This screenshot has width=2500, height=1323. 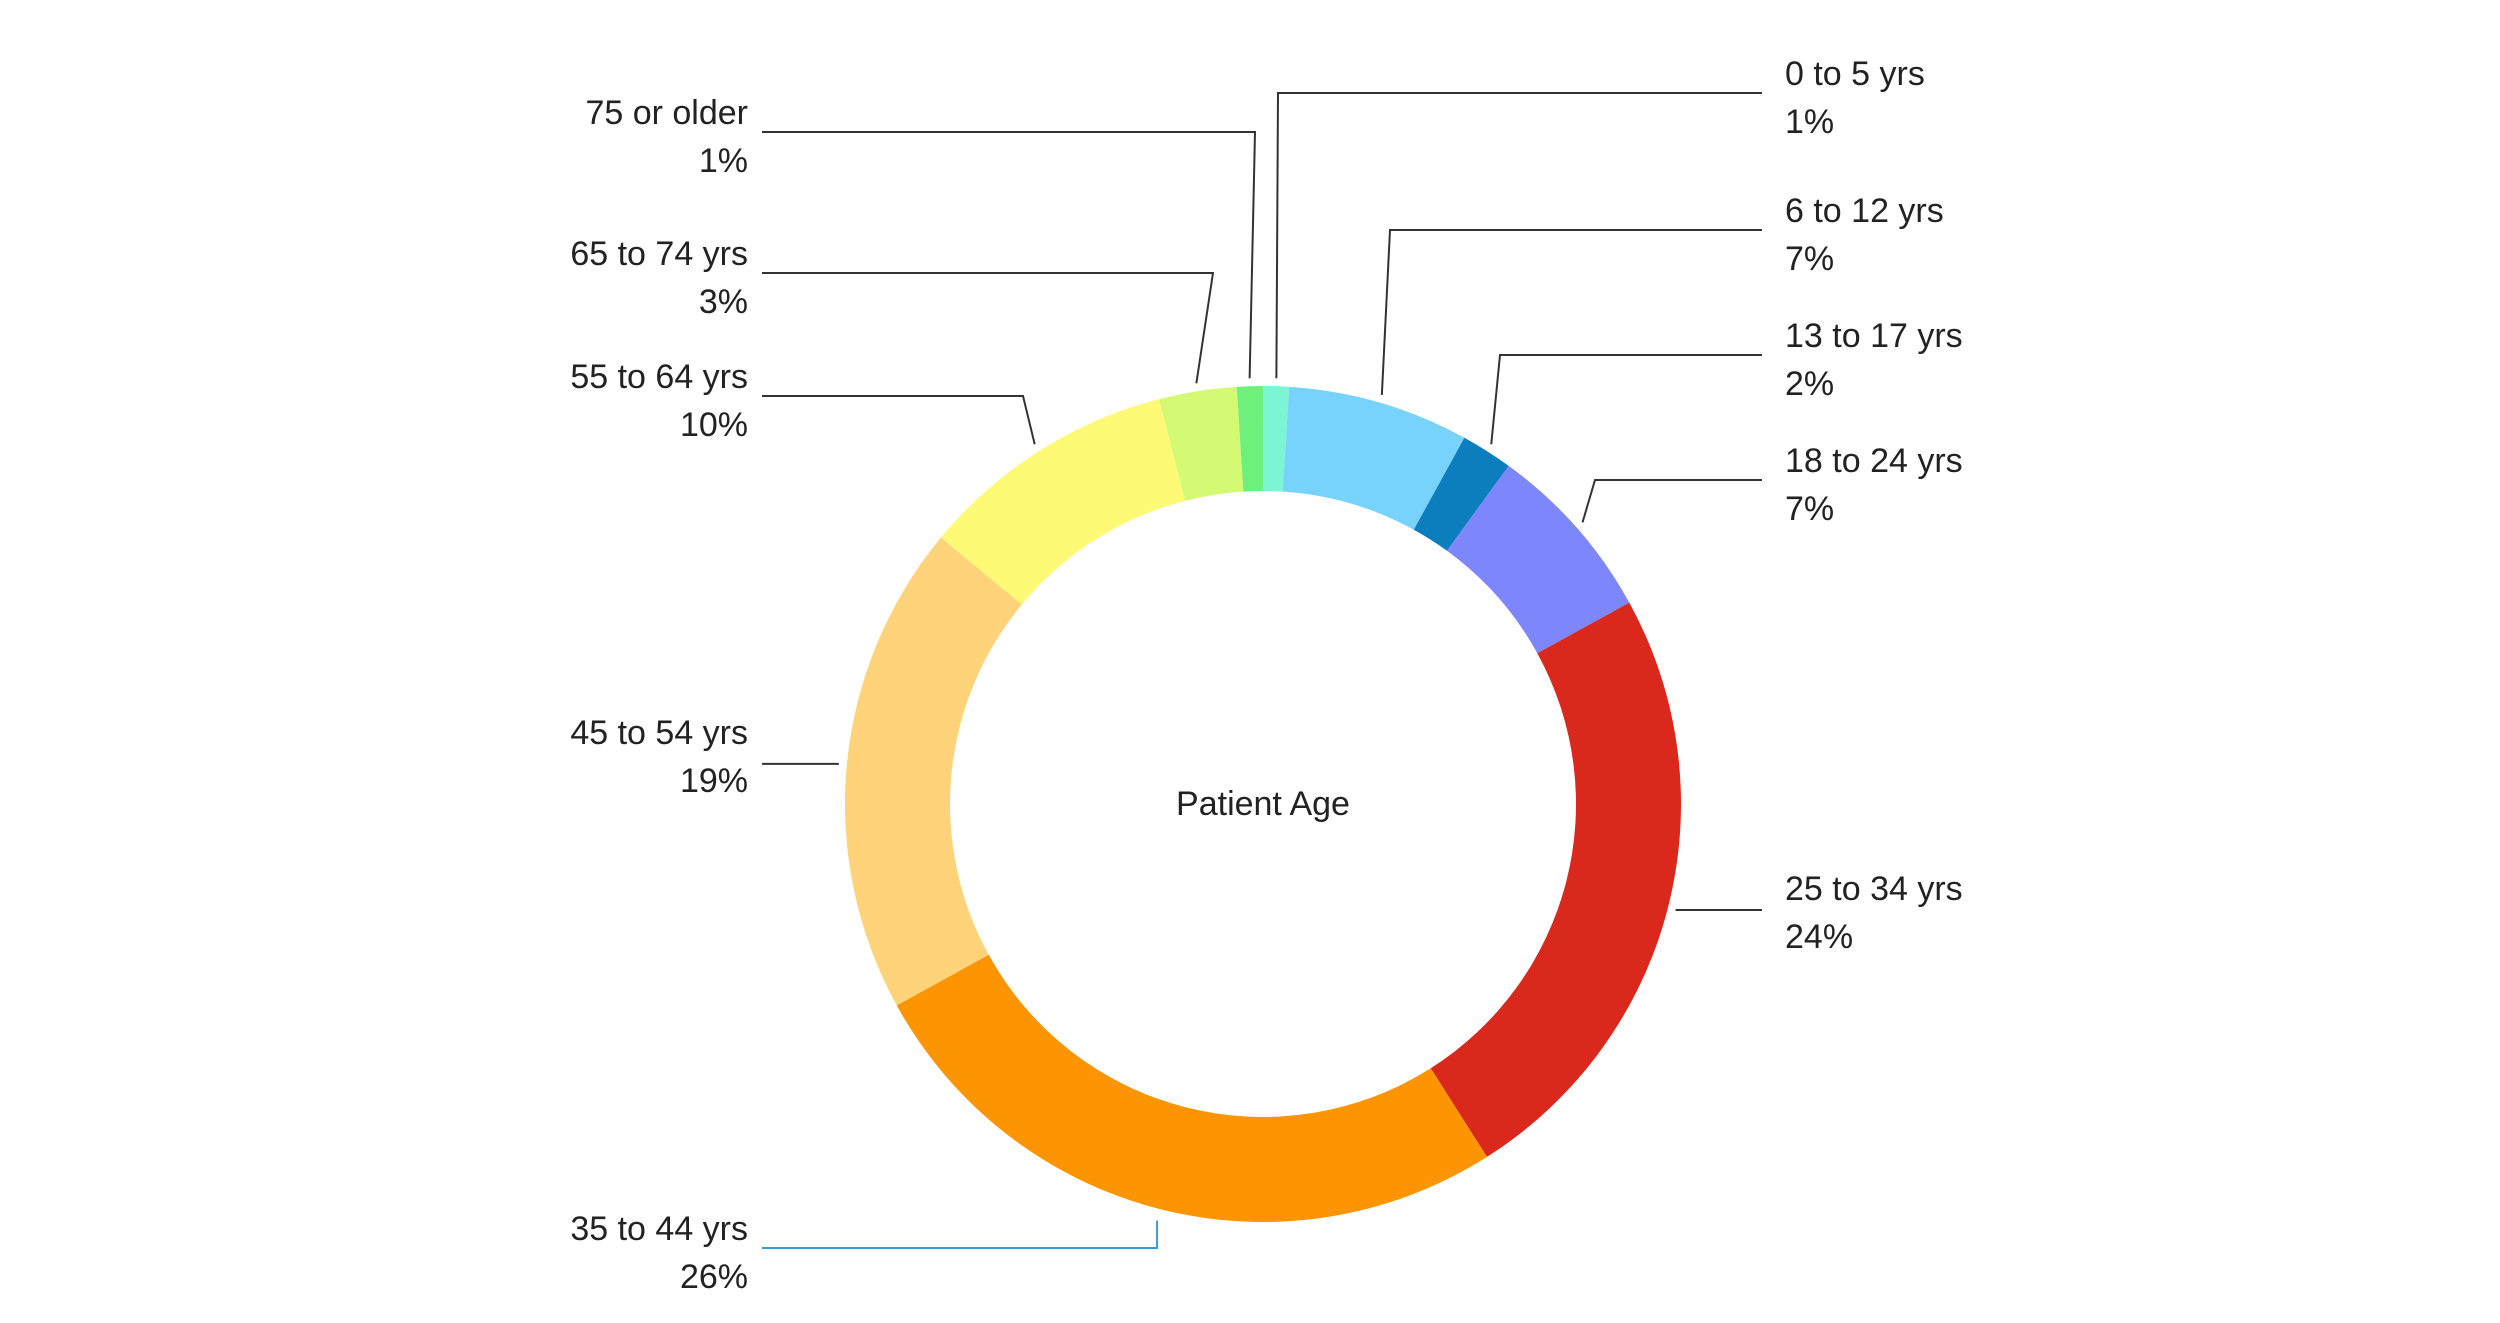 What do you see at coordinates (659, 377) in the screenshot?
I see `slice-label-55-to-64-yrs: 55 to 64 yrs` at bounding box center [659, 377].